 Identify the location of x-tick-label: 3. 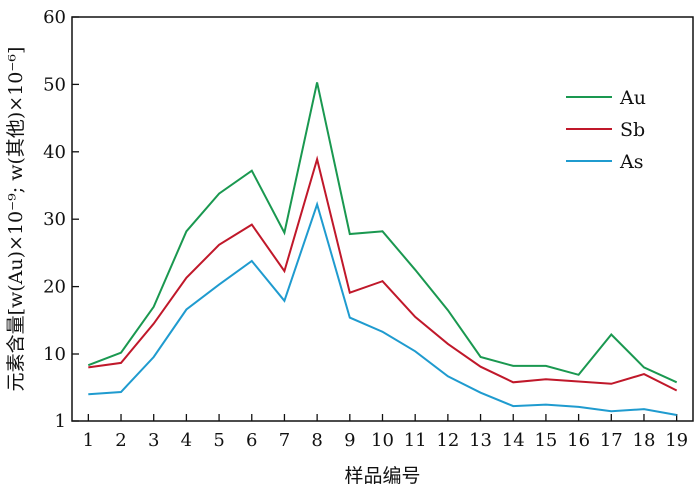
(153, 440).